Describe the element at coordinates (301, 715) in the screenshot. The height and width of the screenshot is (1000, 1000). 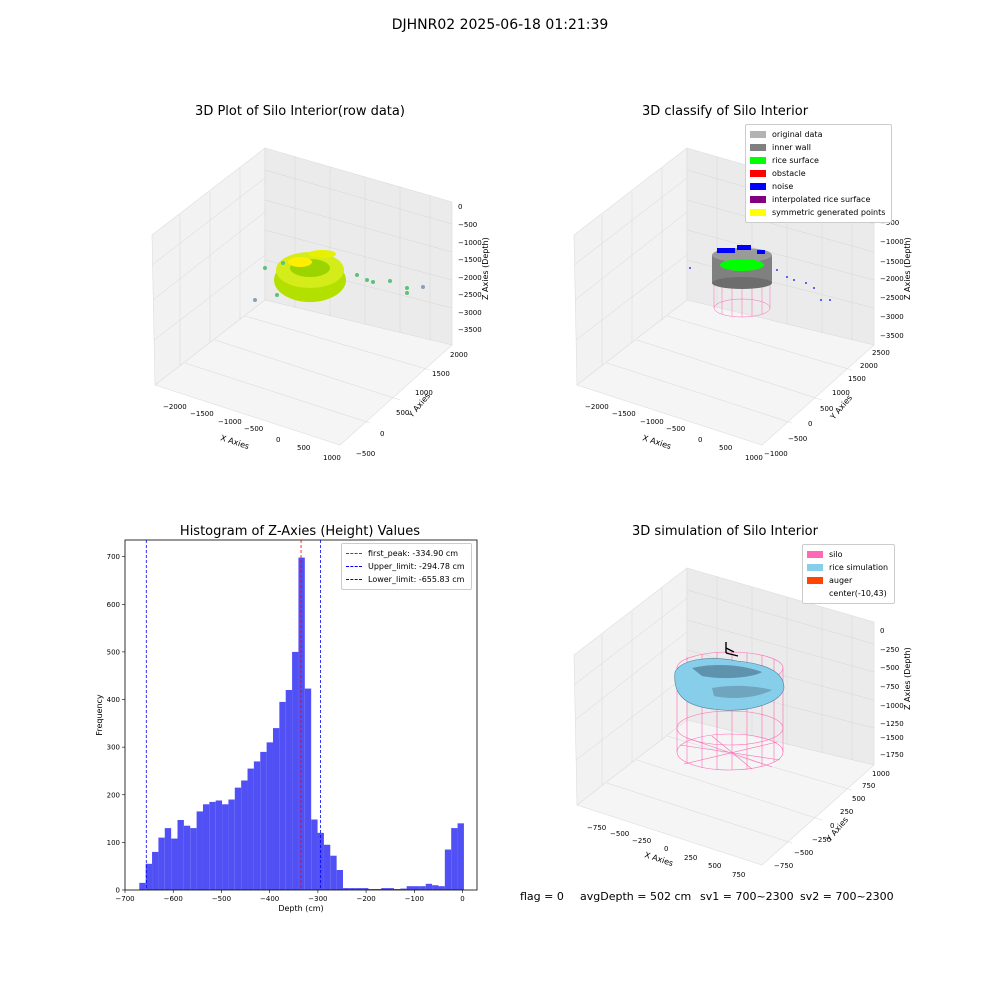
I see `histogram-frame` at that location.